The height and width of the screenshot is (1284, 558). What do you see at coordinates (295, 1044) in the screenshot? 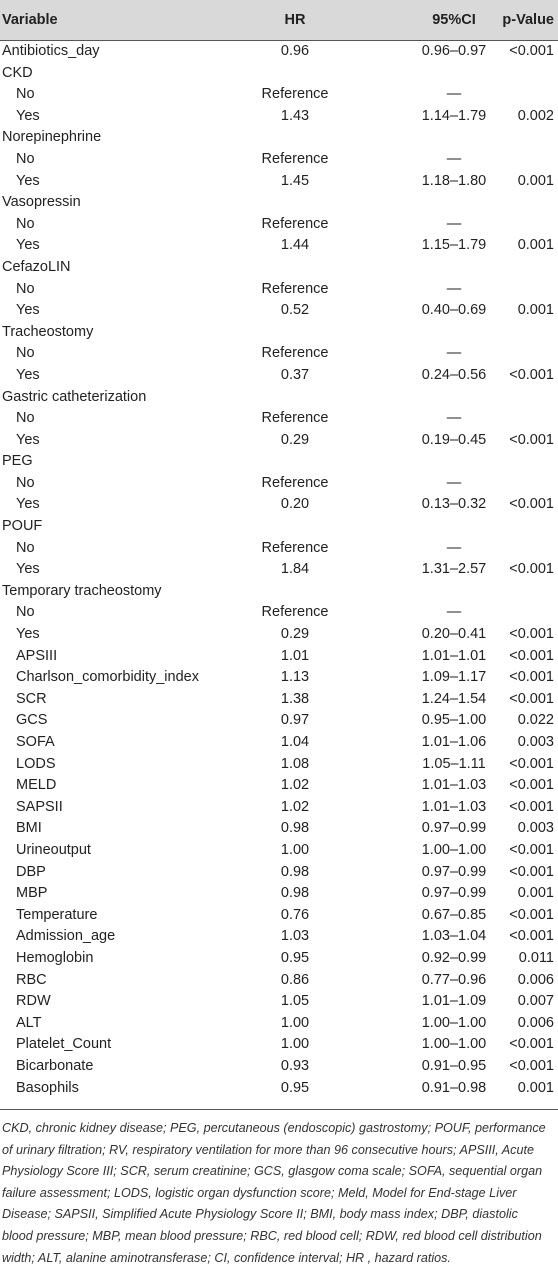
I see `hr-cell: 1.00` at bounding box center [295, 1044].